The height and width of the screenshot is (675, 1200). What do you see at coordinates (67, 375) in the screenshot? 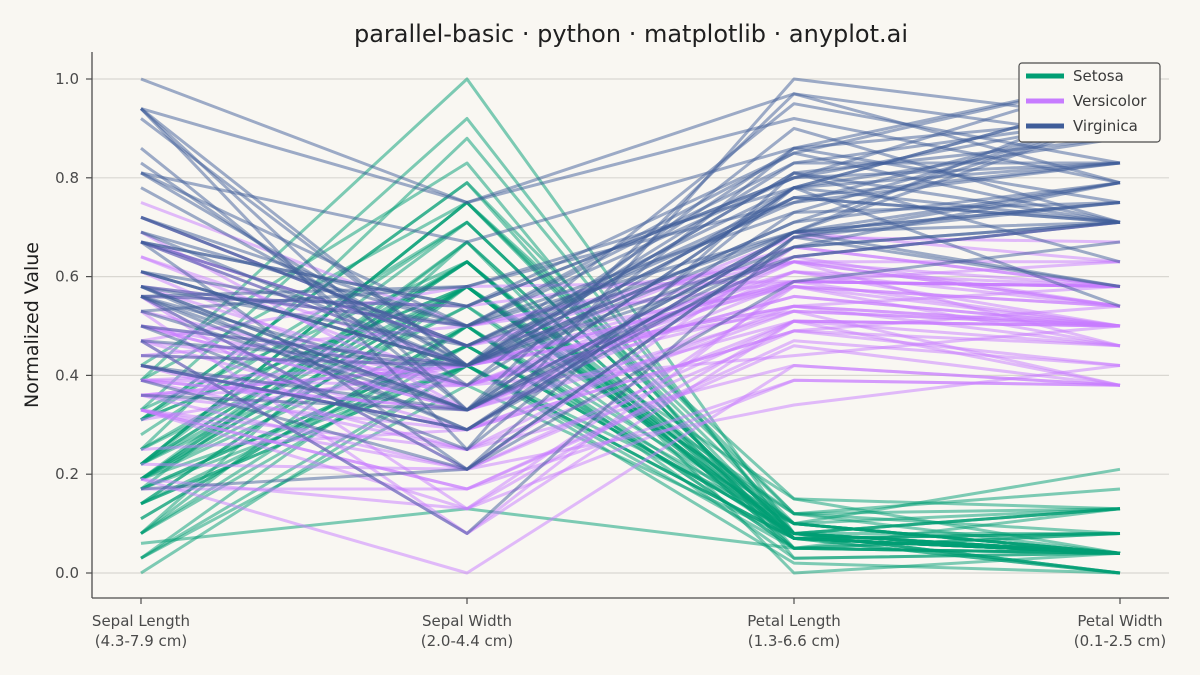
I see `y-tick-label: 0.4` at bounding box center [67, 375].